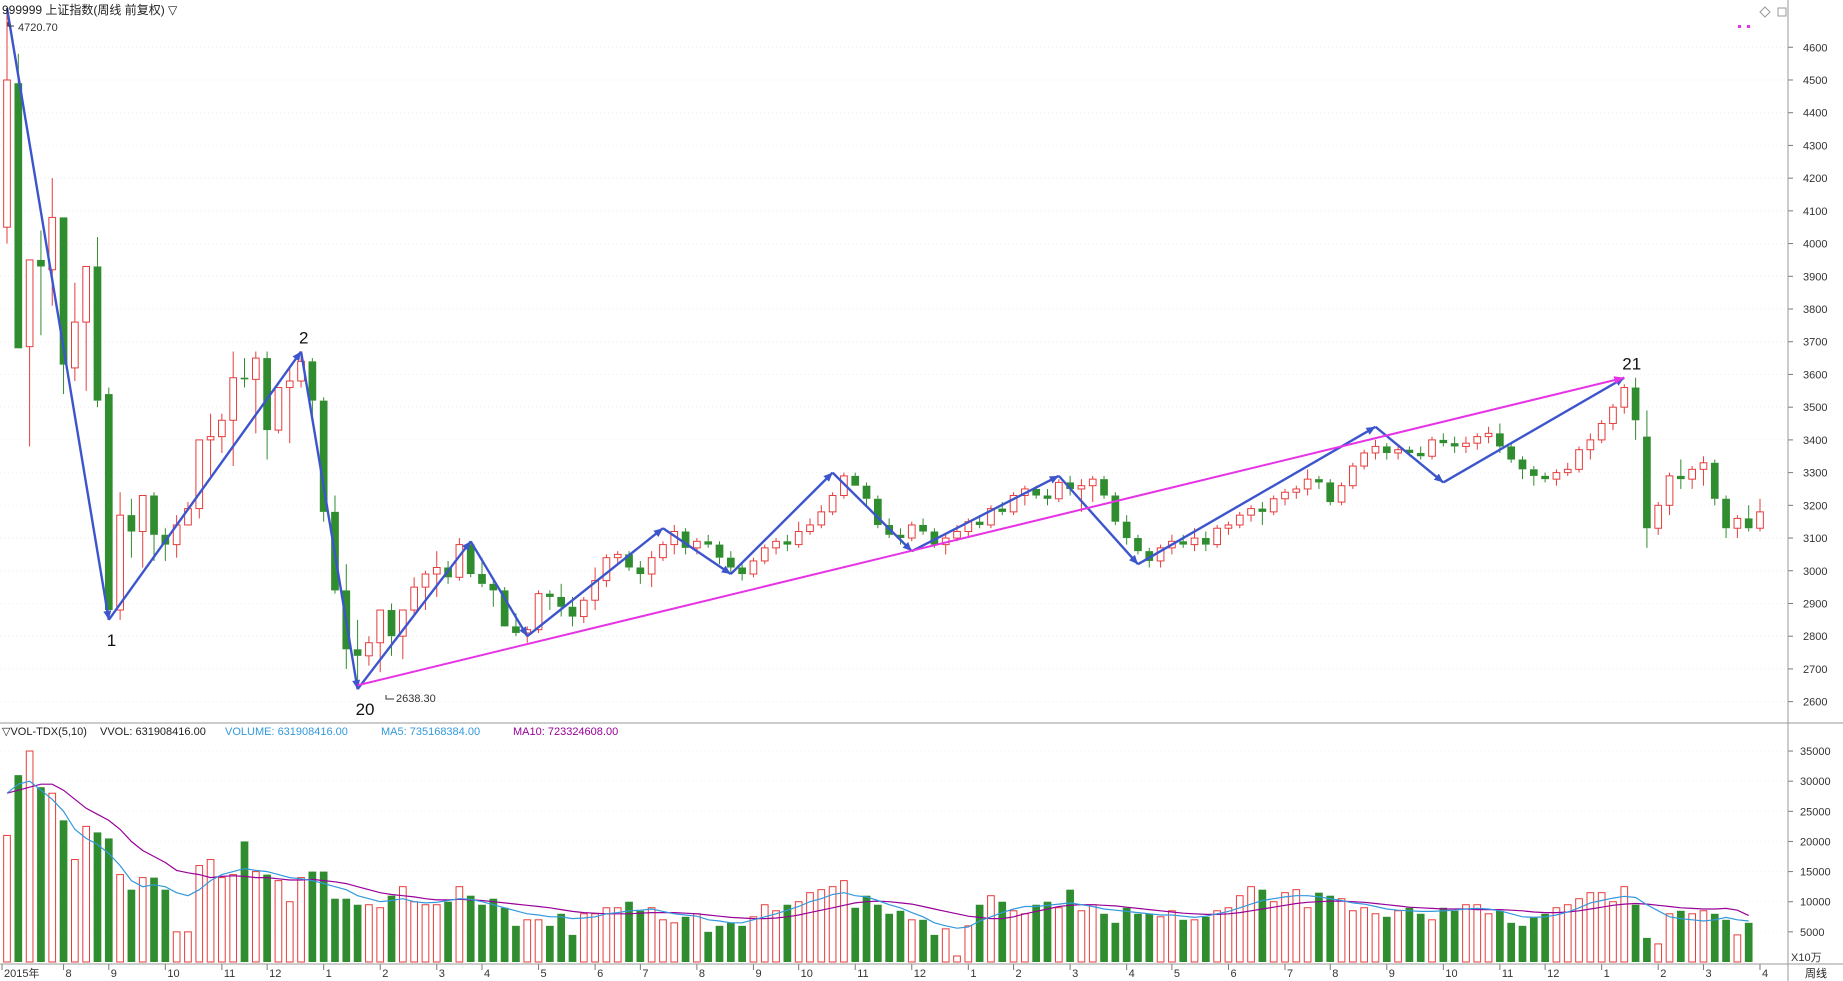 This screenshot has height=981, width=1843. I want to click on price-tick-label: 4000, so click(1815, 245).